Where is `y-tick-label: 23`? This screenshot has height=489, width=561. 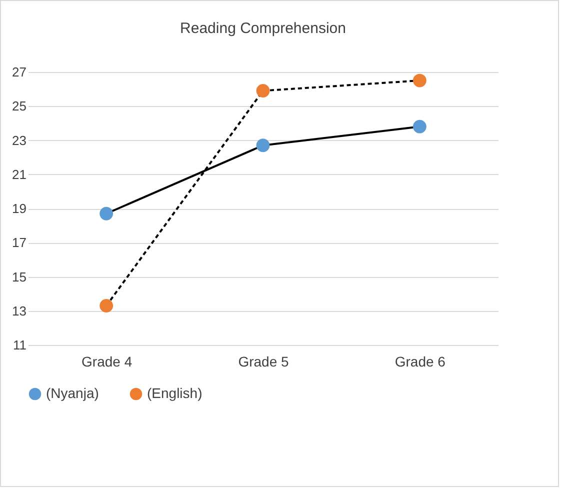 y-tick-label: 23 is located at coordinates (19, 140).